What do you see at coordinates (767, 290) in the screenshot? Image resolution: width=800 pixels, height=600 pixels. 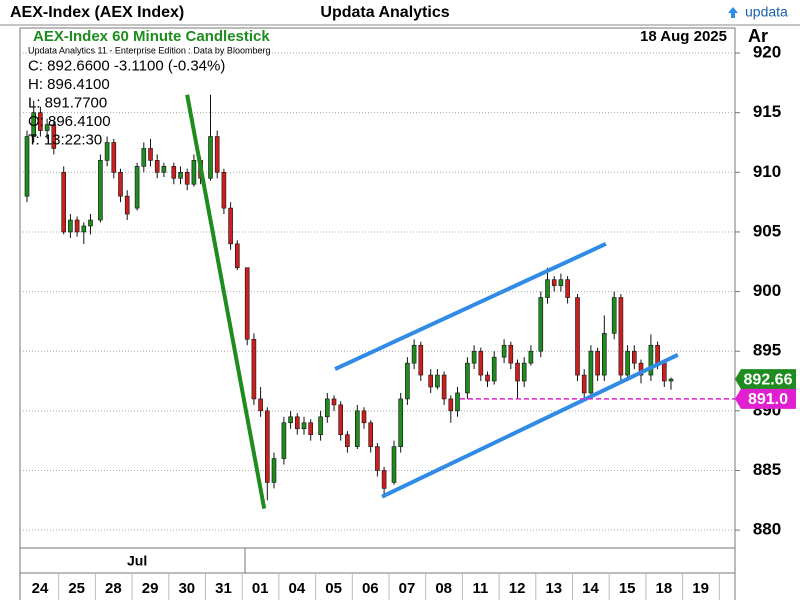 I see `y-tick-label: 900` at bounding box center [767, 290].